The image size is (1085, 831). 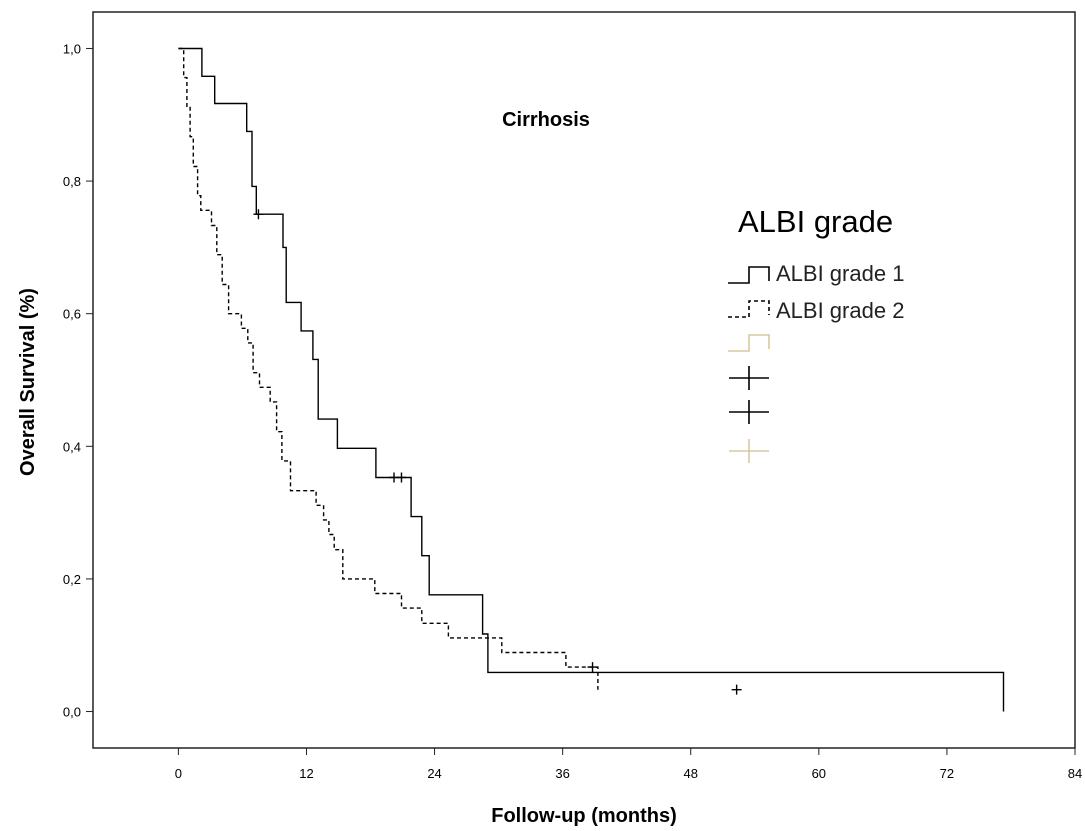 I want to click on y-tick-label: 0,0, so click(x=72, y=712).